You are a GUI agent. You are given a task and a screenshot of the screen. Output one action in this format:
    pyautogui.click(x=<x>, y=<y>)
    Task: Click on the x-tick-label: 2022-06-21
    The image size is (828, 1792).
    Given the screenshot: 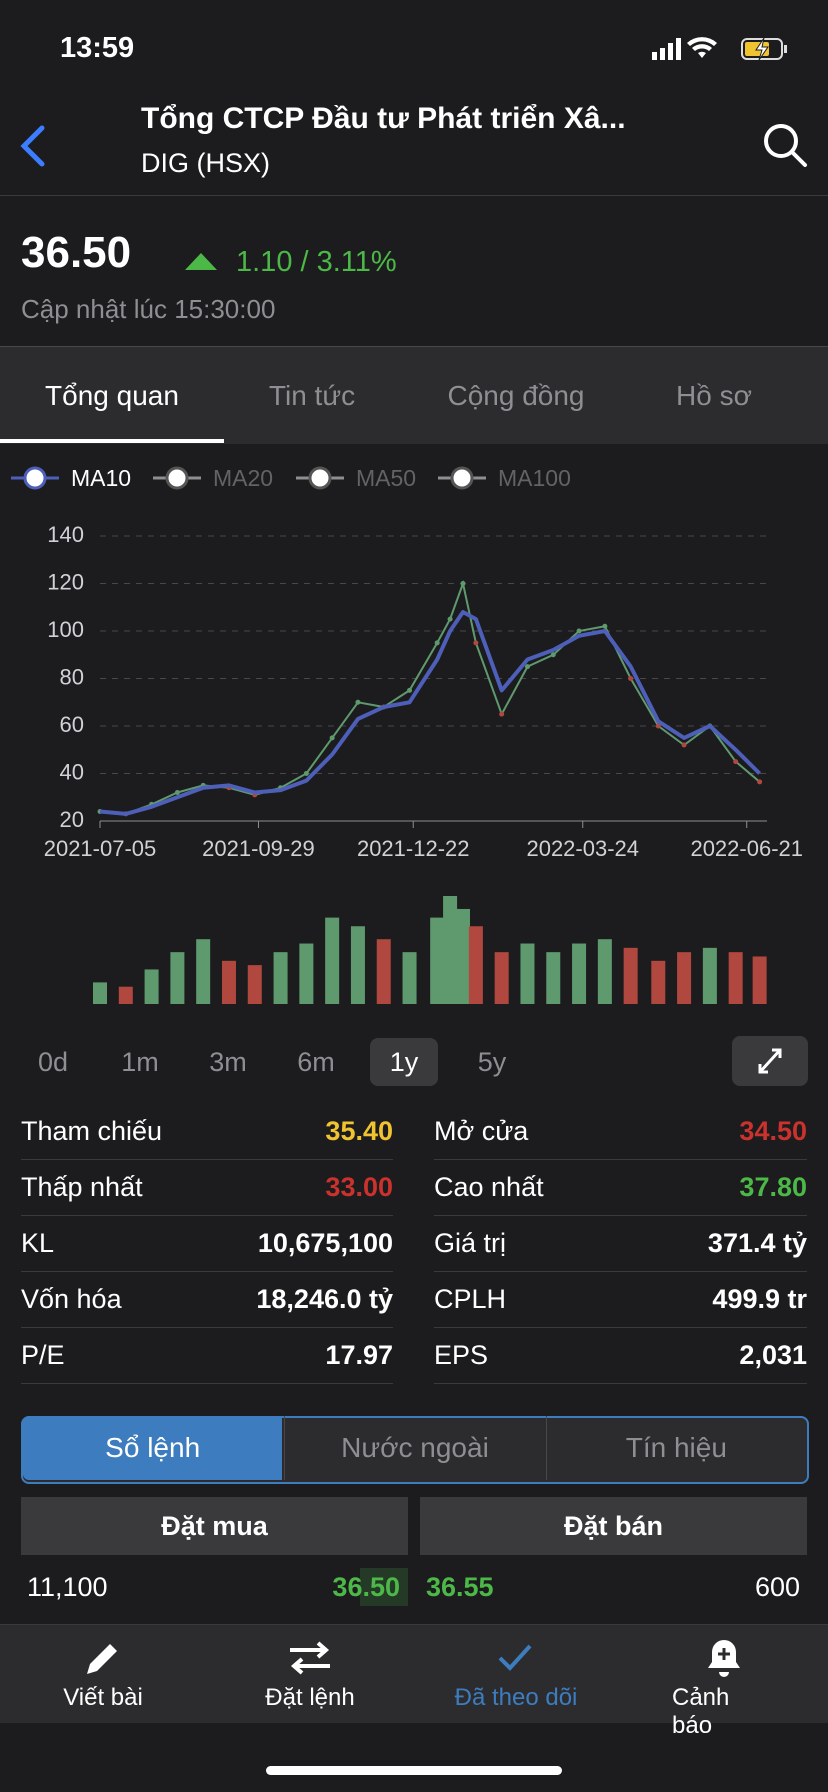 What is the action you would take?
    pyautogui.click(x=746, y=848)
    